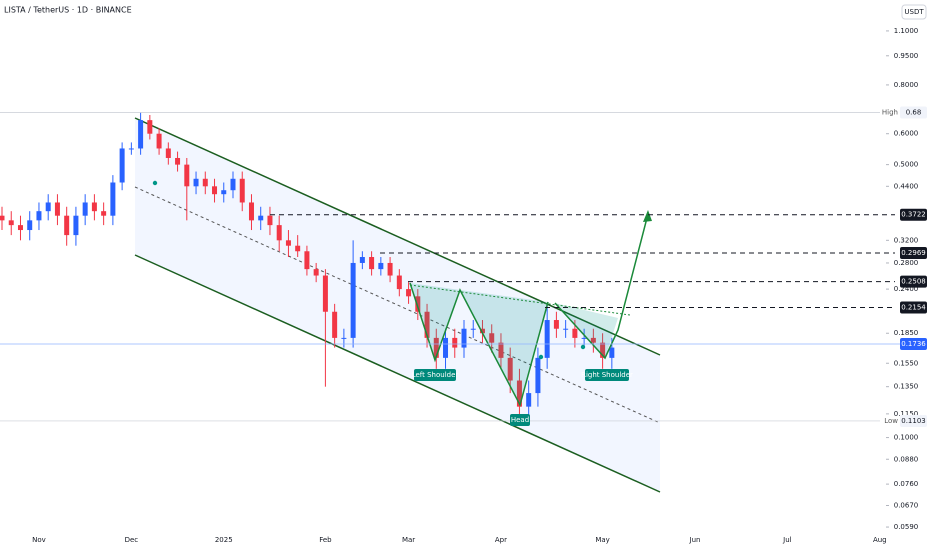 This screenshot has width=932, height=550. I want to click on extreme-value: 0.1103, so click(913, 421).